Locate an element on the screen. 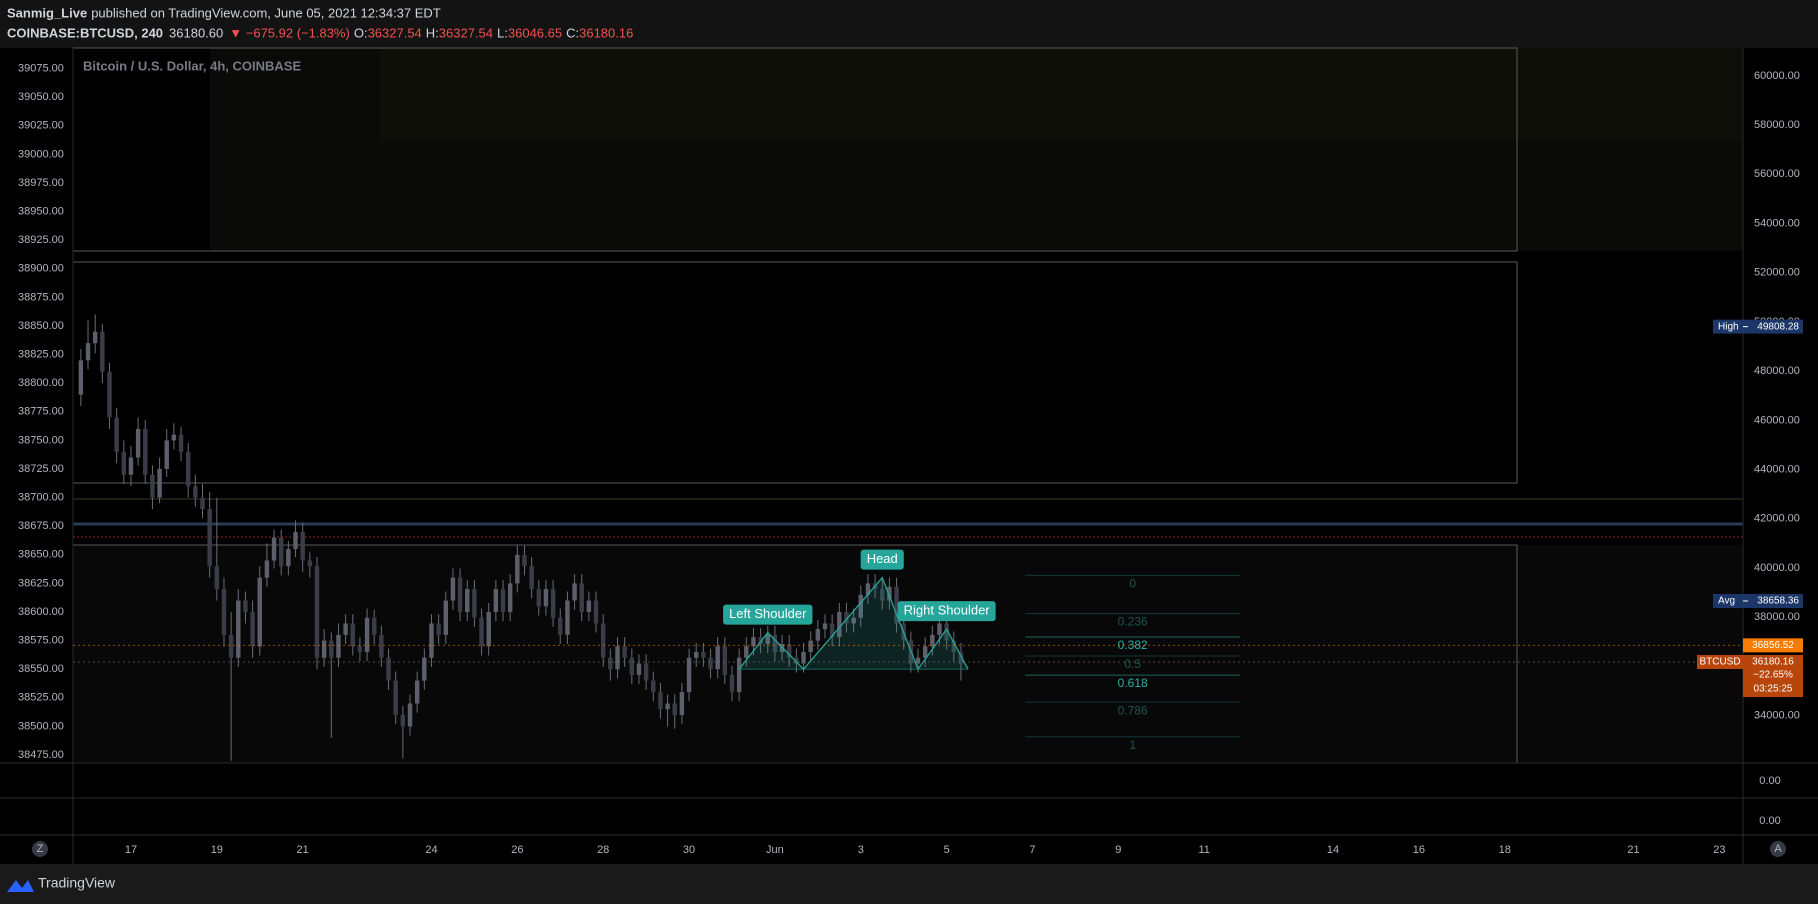  y2-tick-label: 52000.00 is located at coordinates (1777, 273).